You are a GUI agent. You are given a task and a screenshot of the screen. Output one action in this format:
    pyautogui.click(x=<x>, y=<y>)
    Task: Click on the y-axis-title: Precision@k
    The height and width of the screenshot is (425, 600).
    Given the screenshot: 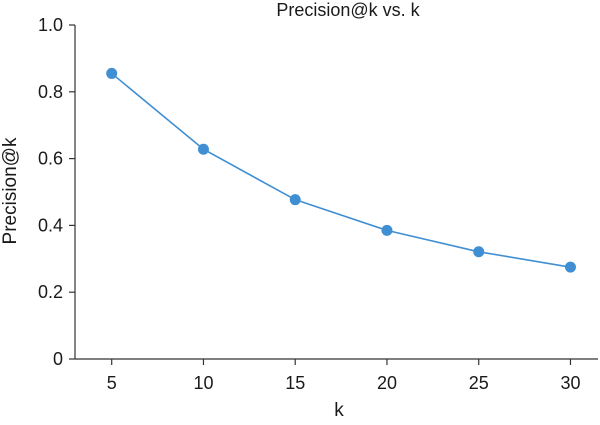 What is the action you would take?
    pyautogui.click(x=10, y=190)
    